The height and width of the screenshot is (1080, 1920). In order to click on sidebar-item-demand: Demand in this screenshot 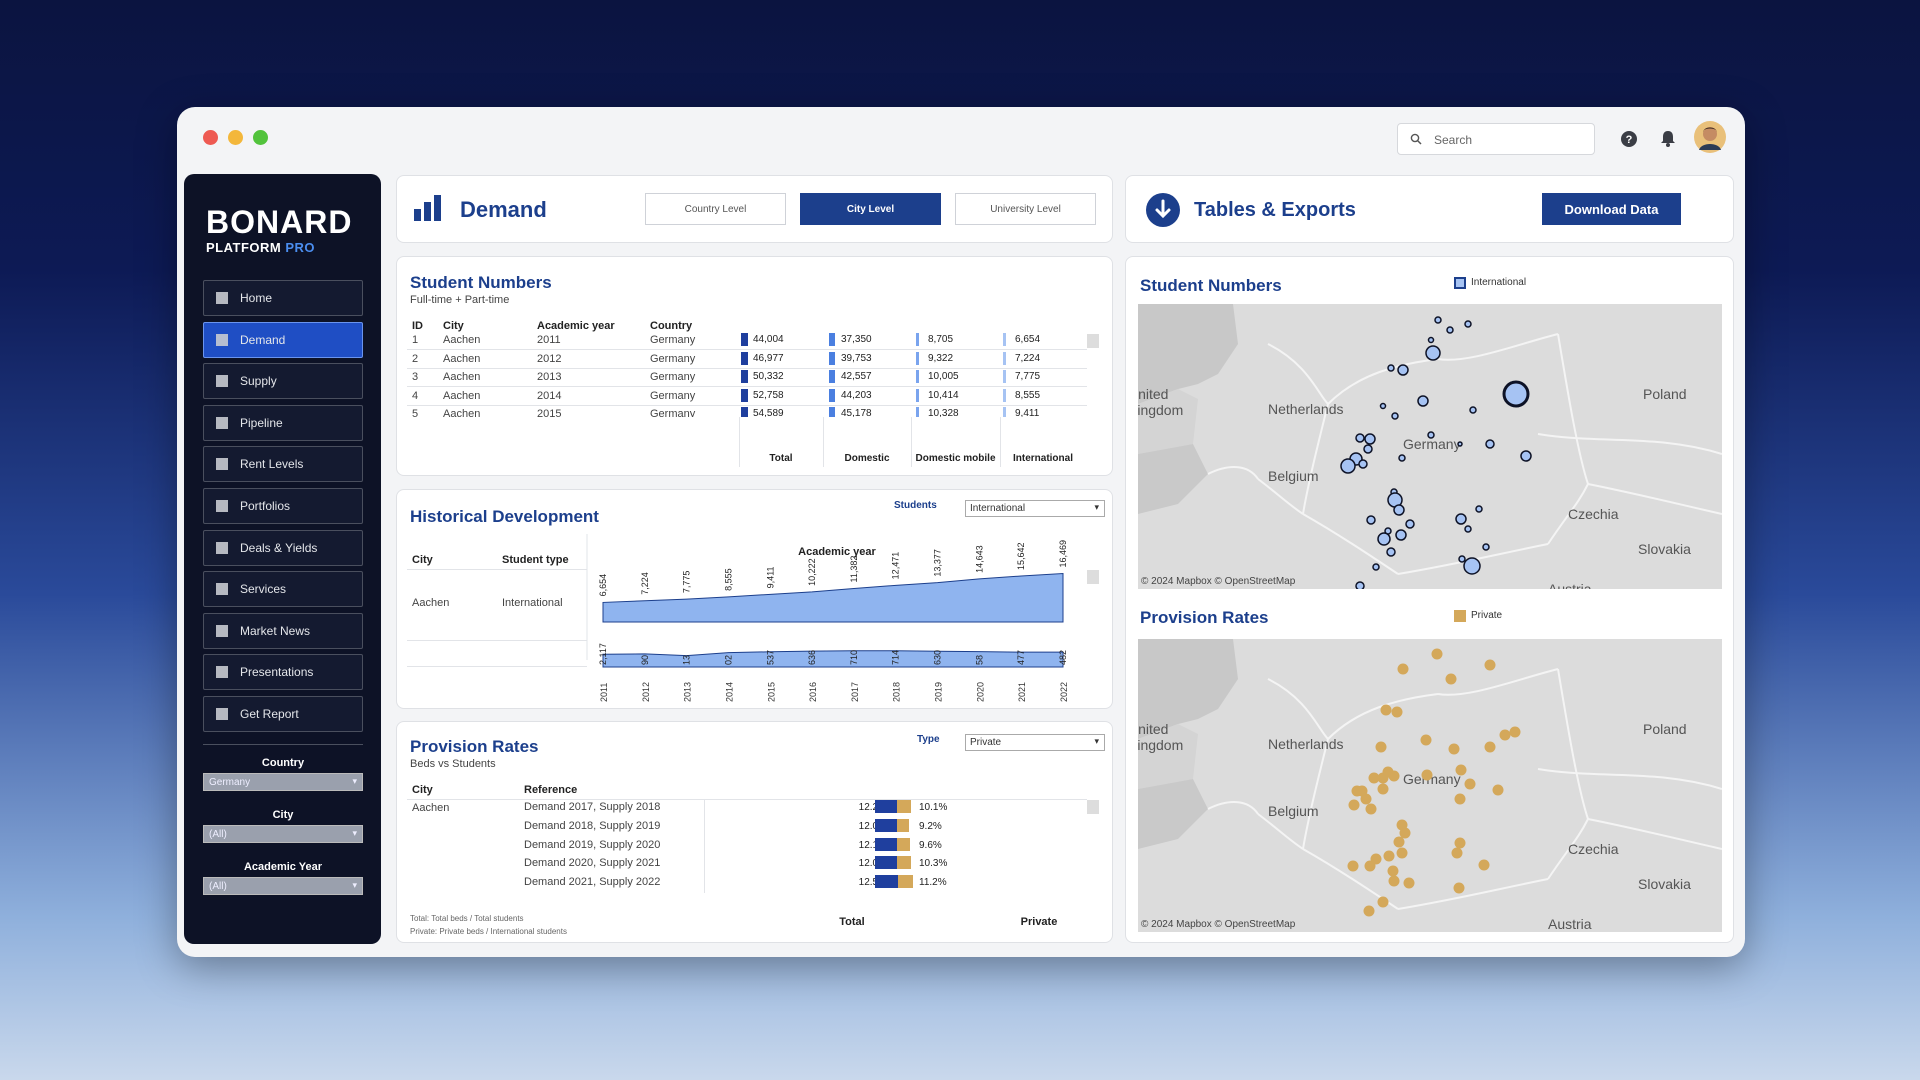, I will do `click(283, 339)`.